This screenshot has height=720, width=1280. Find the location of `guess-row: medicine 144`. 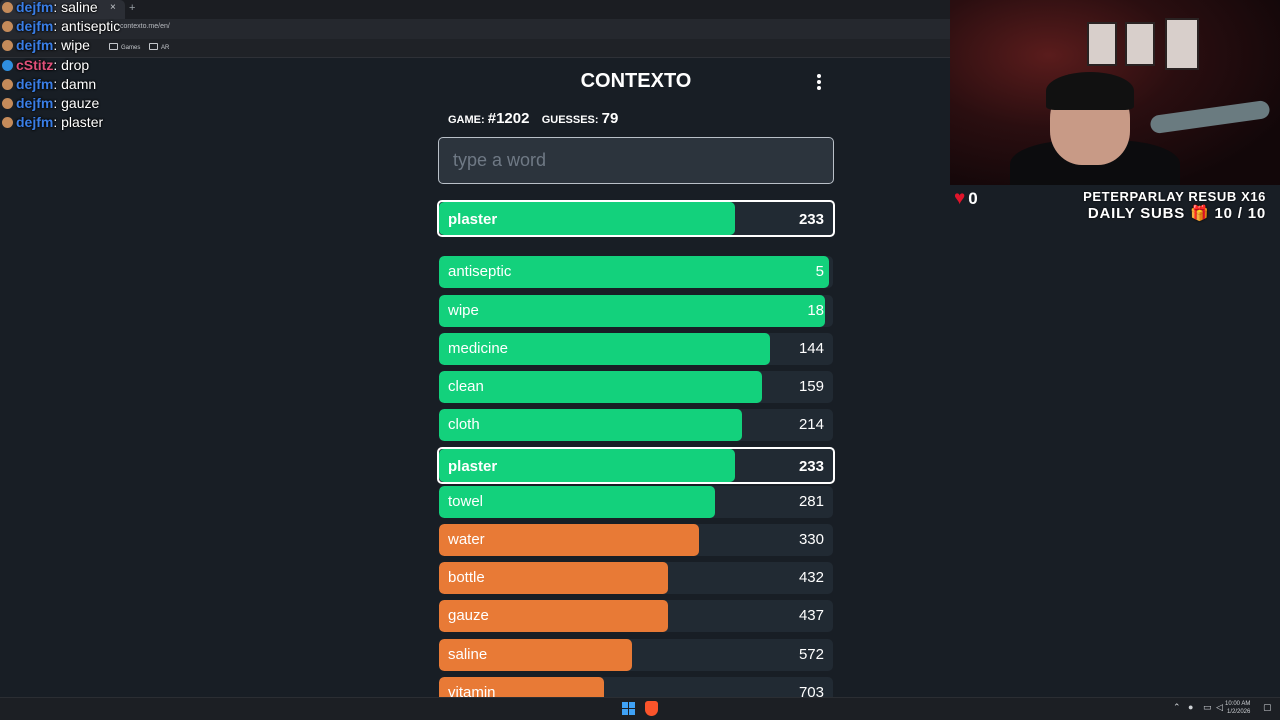

guess-row: medicine 144 is located at coordinates (636, 349).